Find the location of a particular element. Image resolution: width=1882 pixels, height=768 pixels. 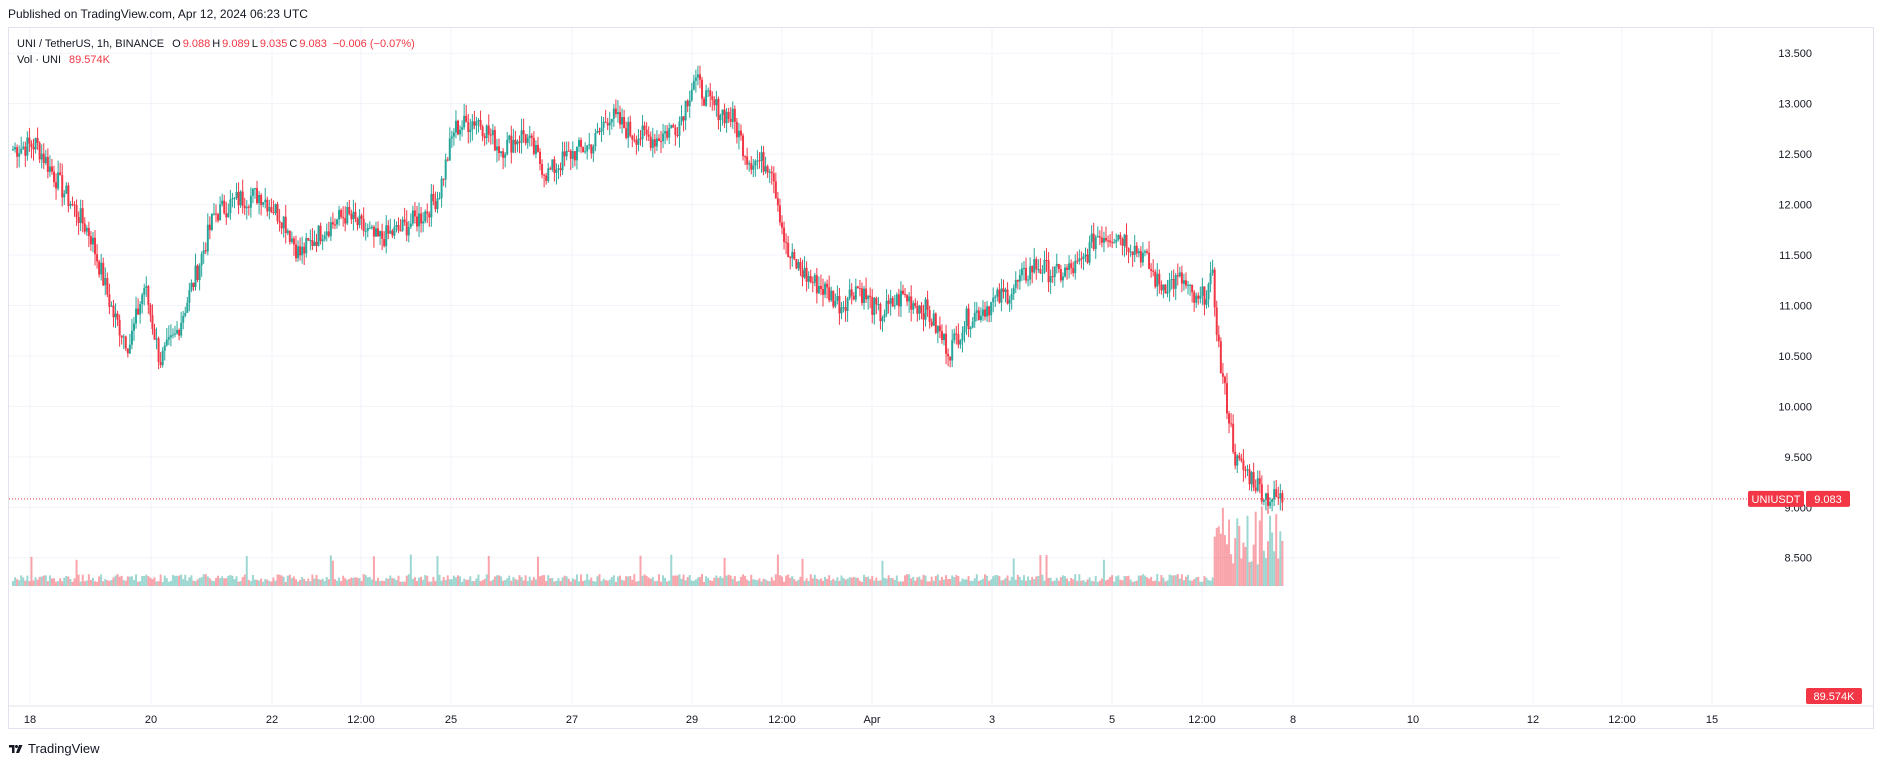

footer-brand: TradingView is located at coordinates (54, 748).